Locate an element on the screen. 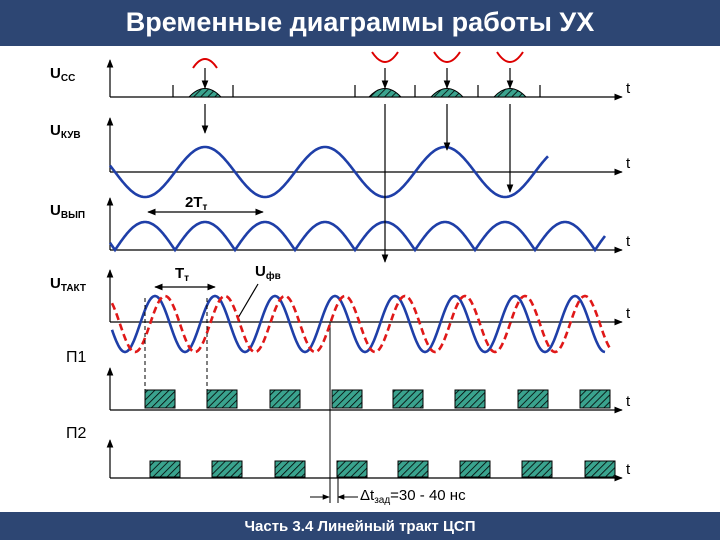 The height and width of the screenshot is (540, 720). annotation: Δtзад=30 - 40 нс is located at coordinates (413, 496).